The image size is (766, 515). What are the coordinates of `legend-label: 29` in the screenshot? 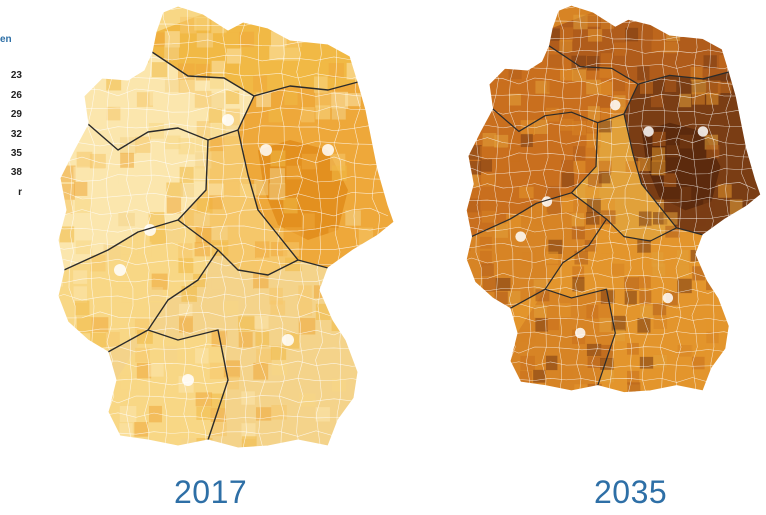 It's located at (16, 114).